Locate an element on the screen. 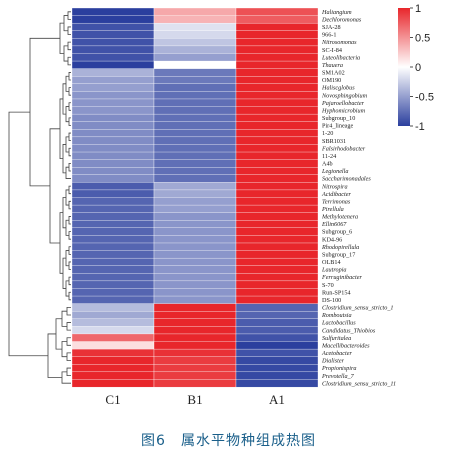 The height and width of the screenshot is (460, 457). row-label: Romboutsia is located at coordinates (336, 315).